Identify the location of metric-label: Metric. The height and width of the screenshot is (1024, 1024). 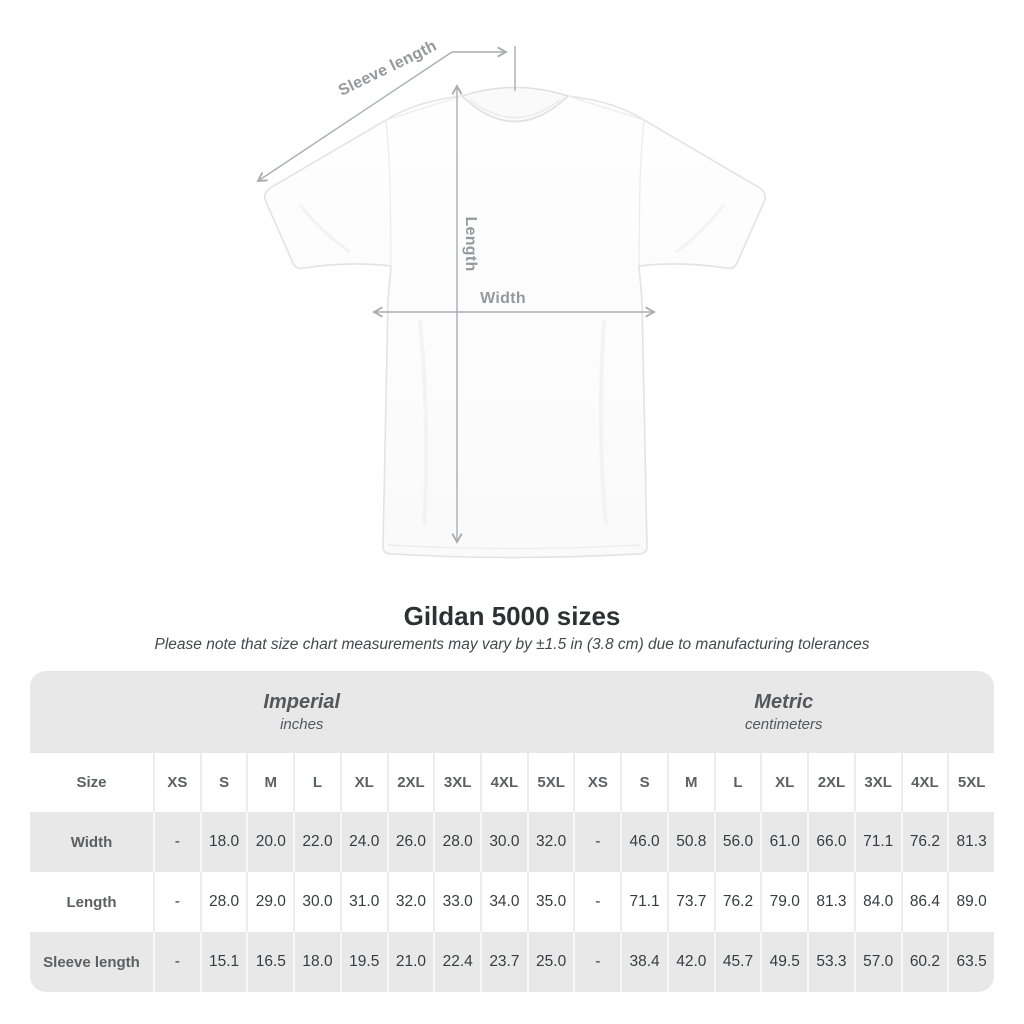
(784, 702).